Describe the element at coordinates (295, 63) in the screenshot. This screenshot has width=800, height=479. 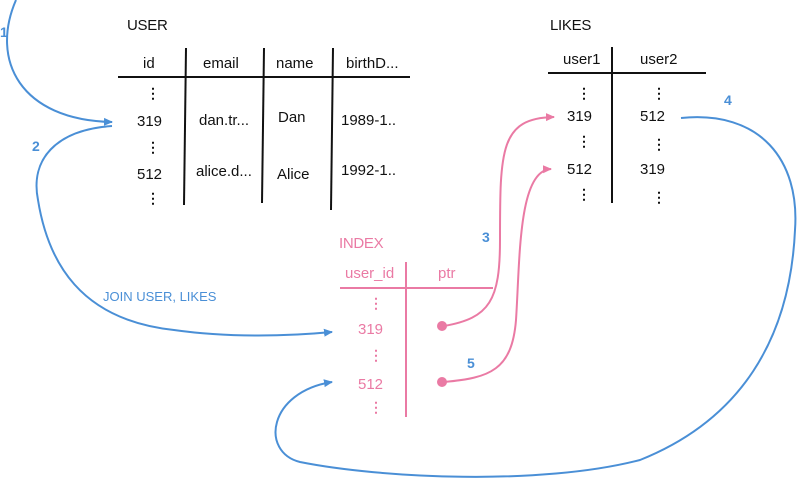
I see `user-header-name: name` at that location.